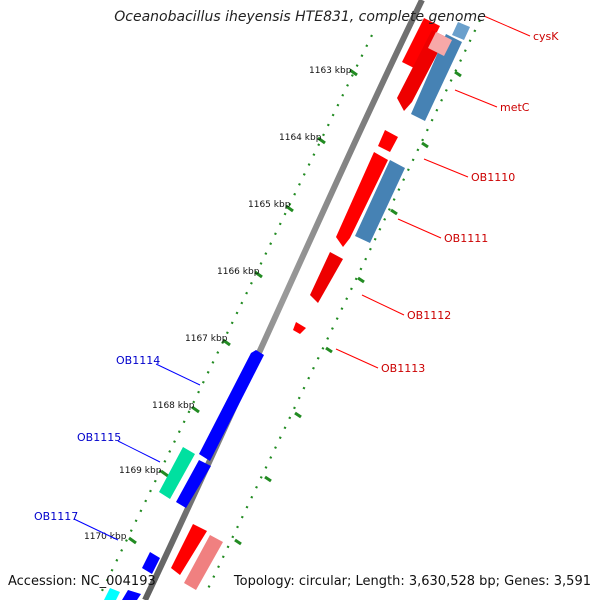 The image size is (600, 600). I want to click on tick-label: 1167 kbp, so click(206, 339).